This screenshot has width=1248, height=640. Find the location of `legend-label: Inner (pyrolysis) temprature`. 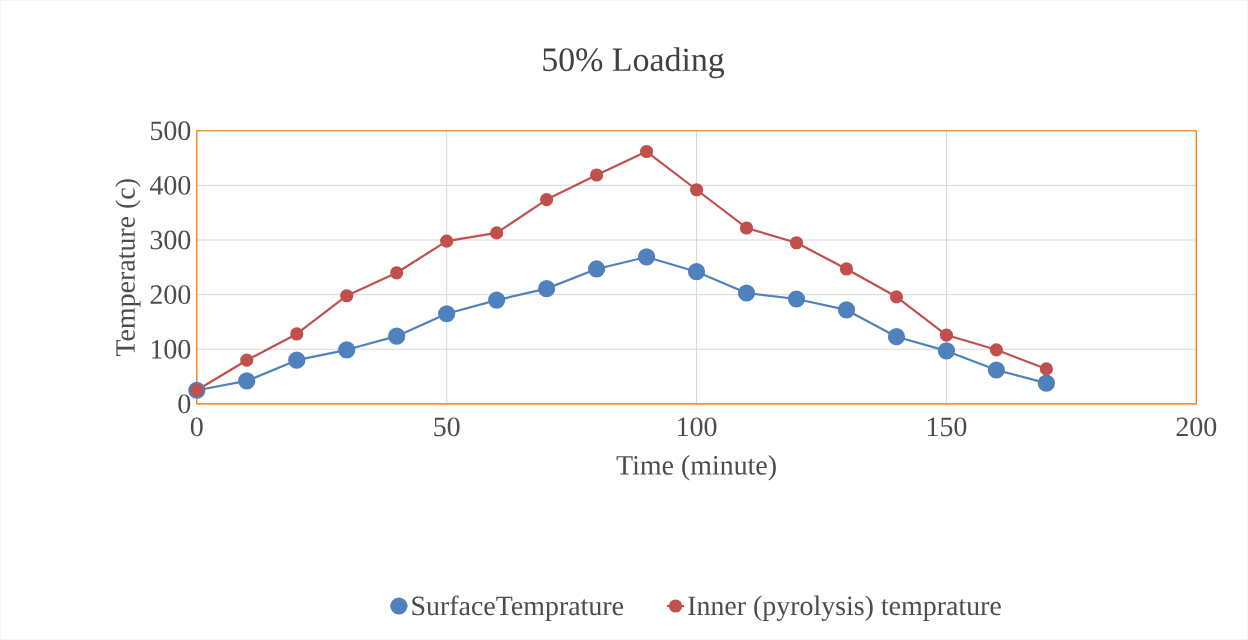

legend-label: Inner (pyrolysis) temprature is located at coordinates (844, 608).